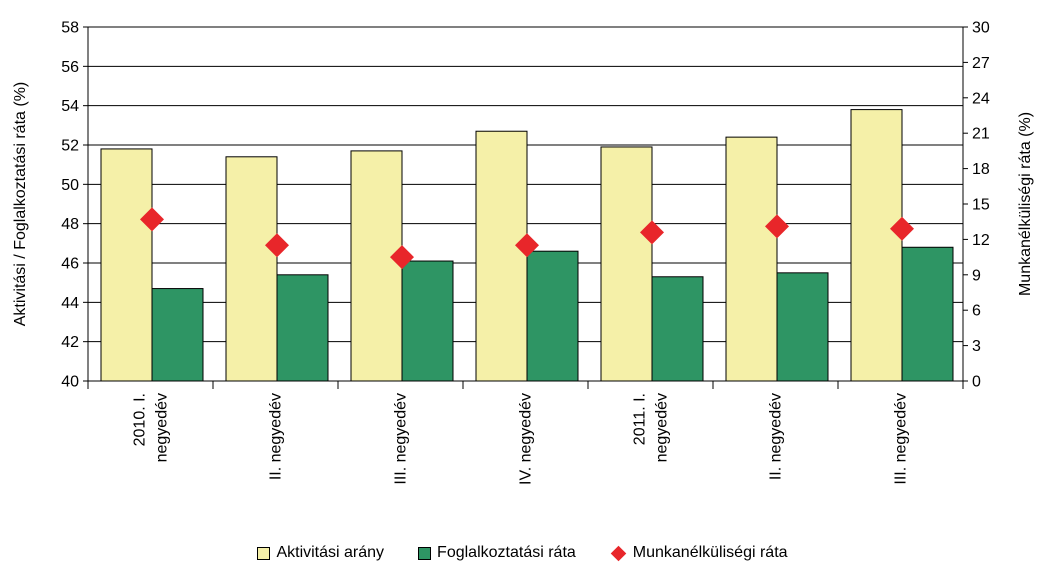 Image resolution: width=1045 pixels, height=572 pixels. I want to click on legend-item-munkanelkulisegi: Munkanélküliségi ráta, so click(699, 553).